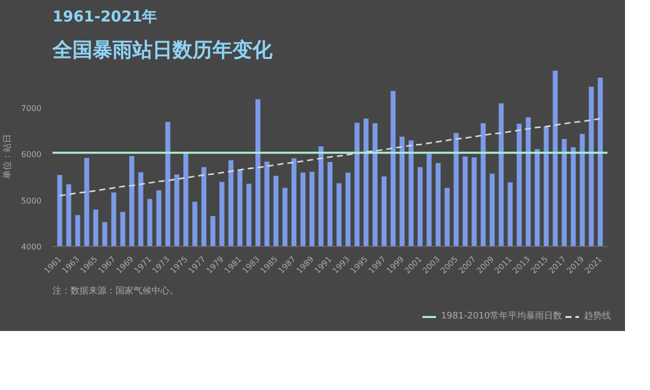 The width and height of the screenshot is (650, 390). Describe the element at coordinates (115, 291) in the screenshot. I see `text: 注：数据来源：国家气候中心。` at that location.